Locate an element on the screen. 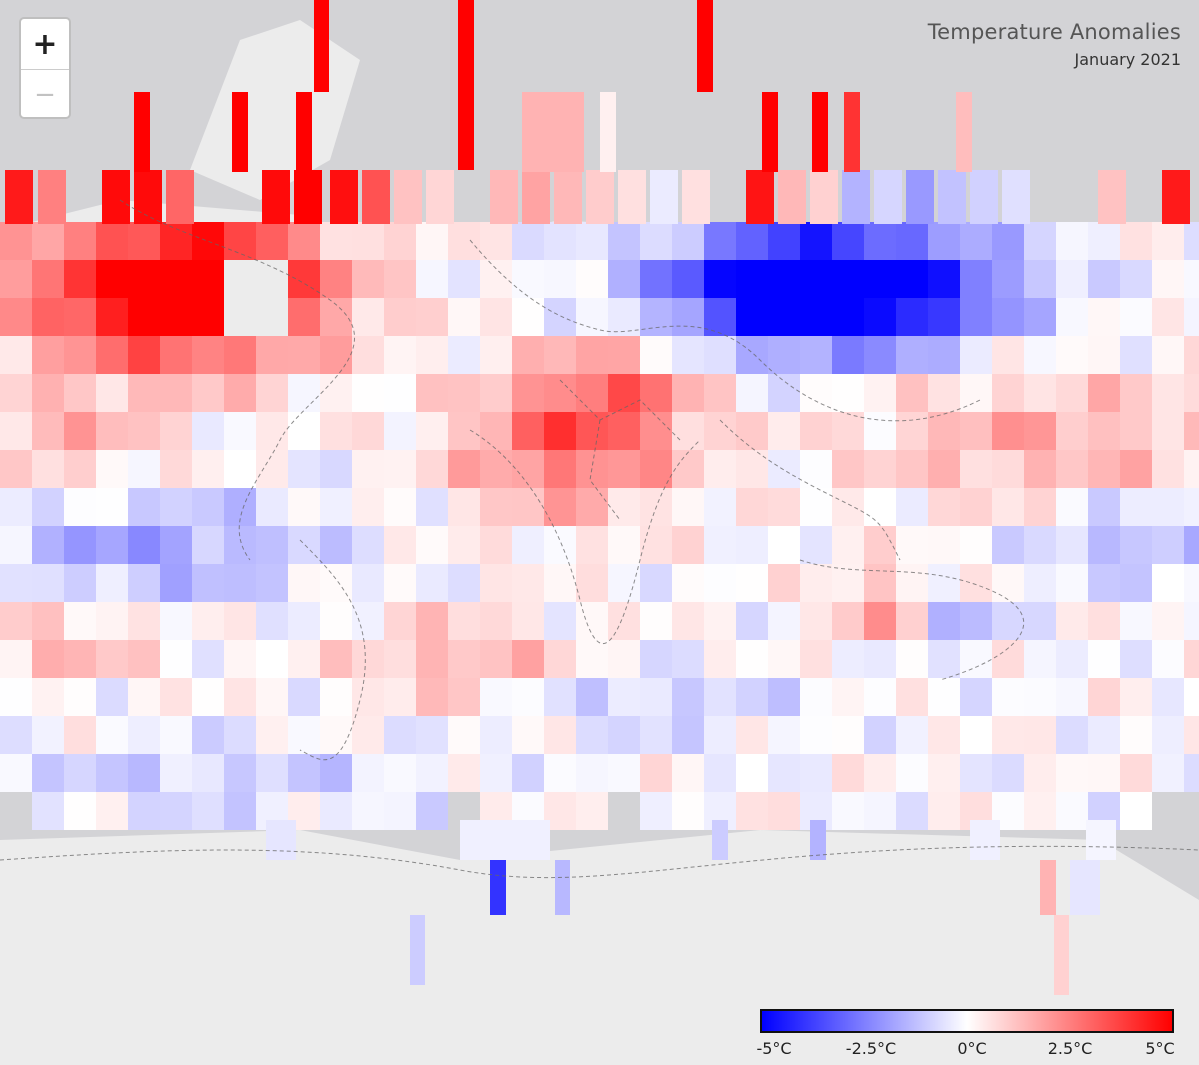 This screenshot has width=1199, height=1065. zoom-in-button: + is located at coordinates (45, 44).